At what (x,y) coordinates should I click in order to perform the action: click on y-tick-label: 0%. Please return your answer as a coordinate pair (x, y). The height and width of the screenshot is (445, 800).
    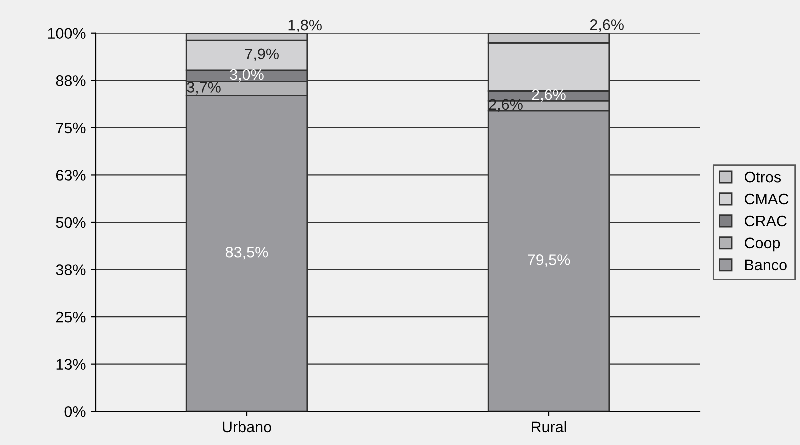
    Looking at the image, I should click on (75, 412).